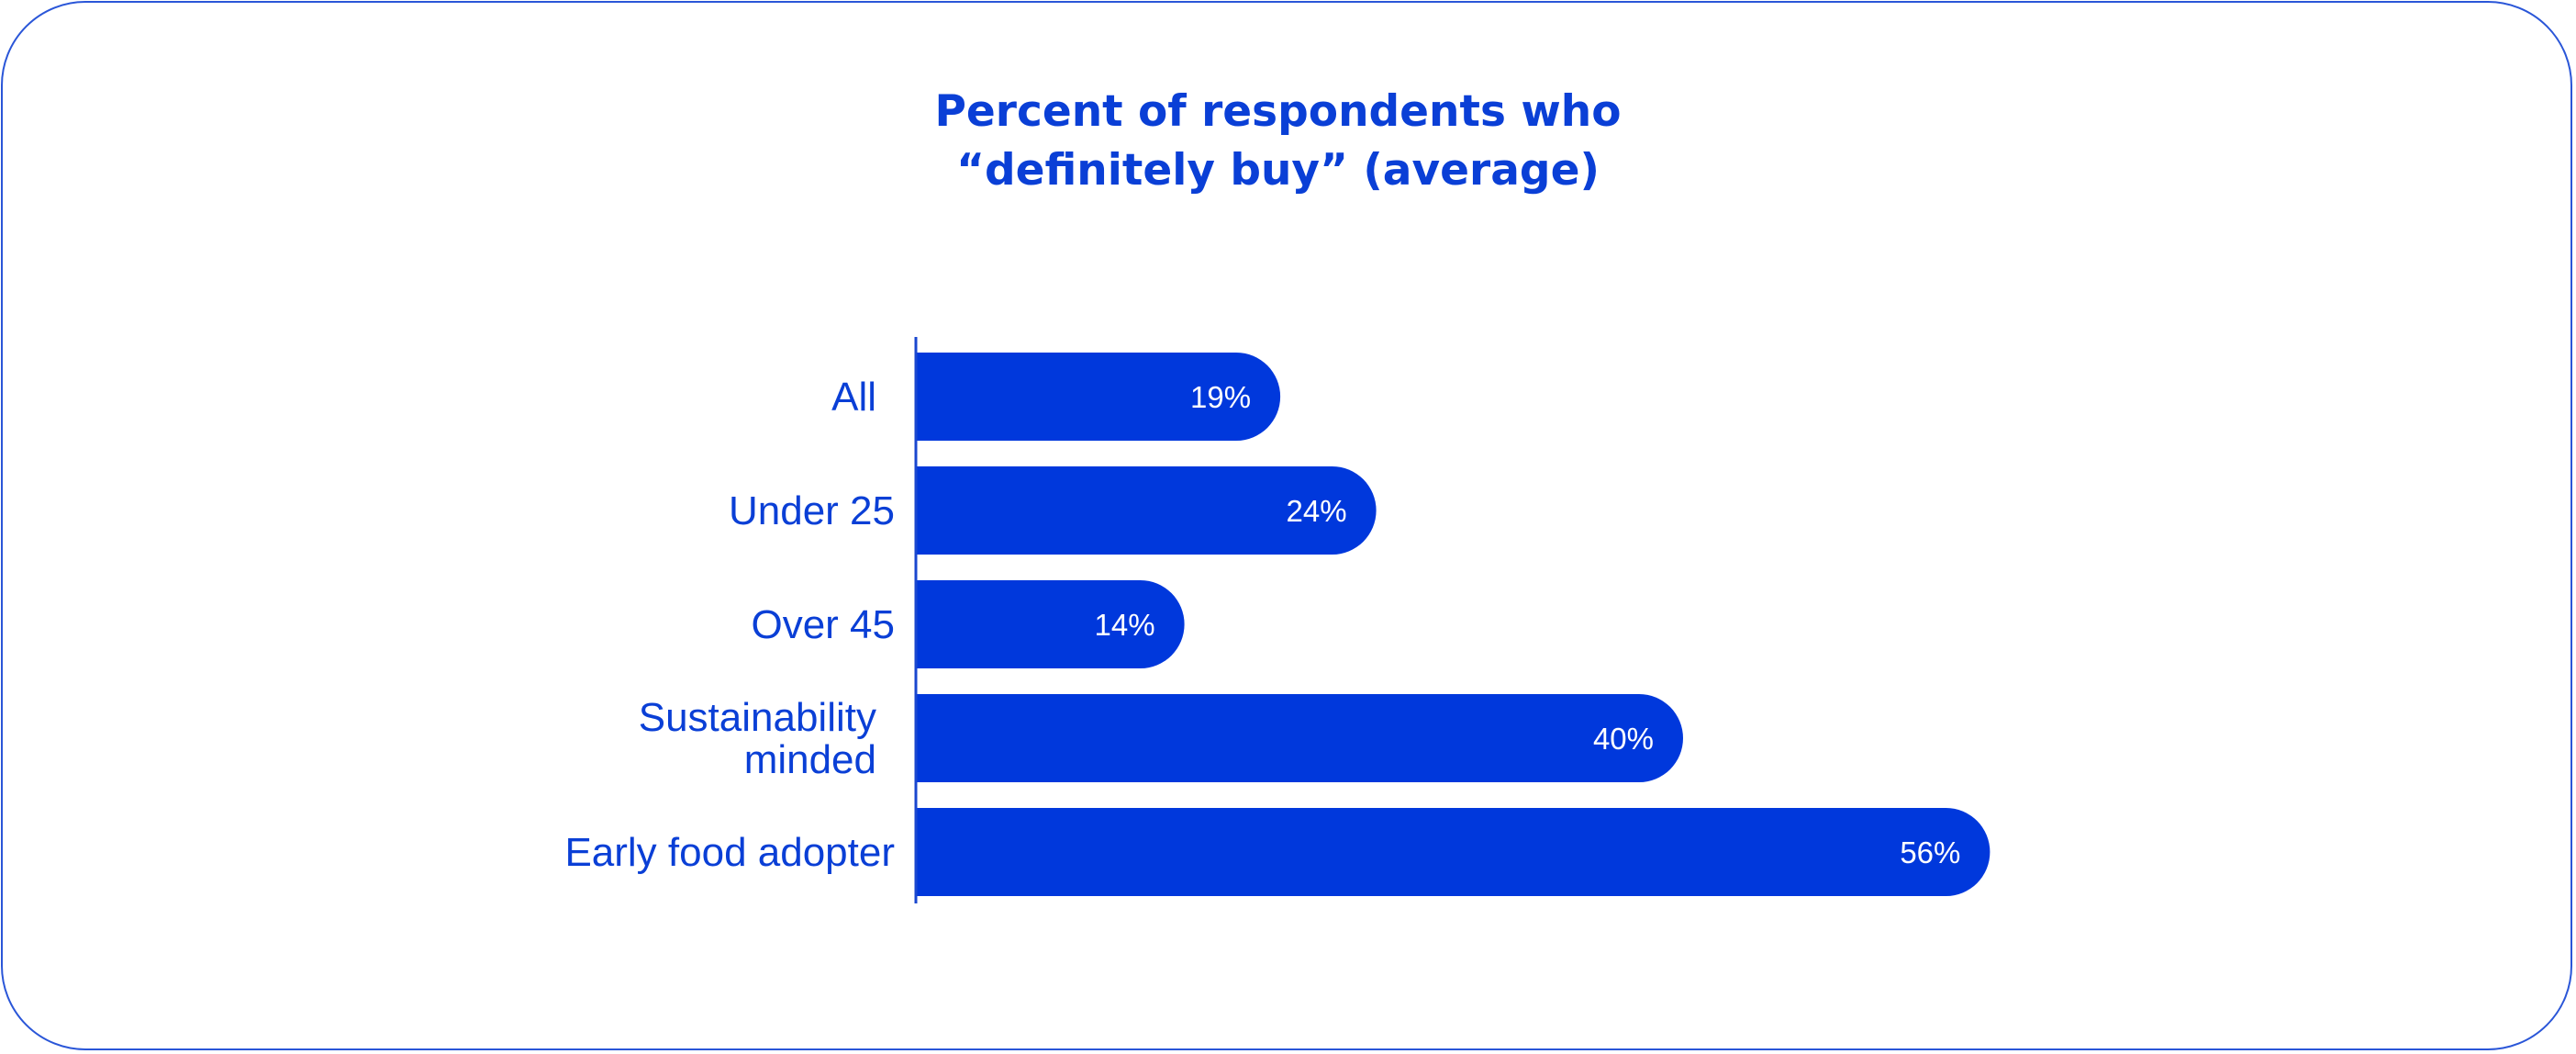 The width and height of the screenshot is (2576, 1054). I want to click on category-label: Under 25, so click(812, 510).